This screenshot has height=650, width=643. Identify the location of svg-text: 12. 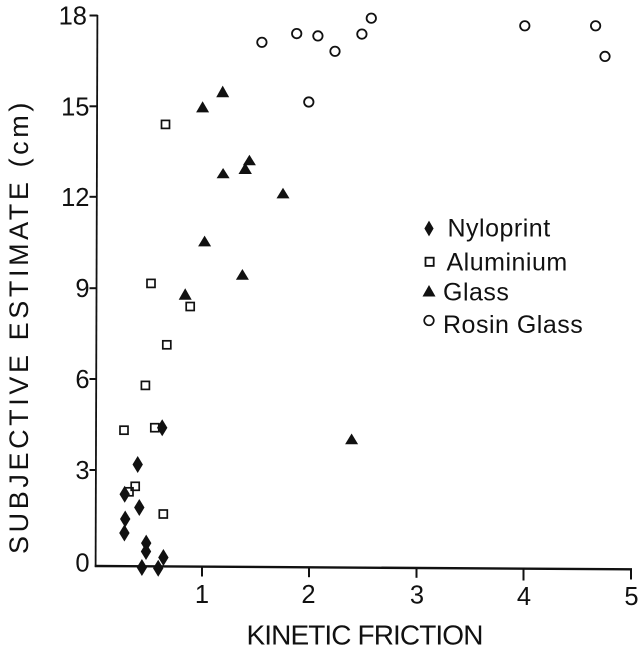
(75, 198).